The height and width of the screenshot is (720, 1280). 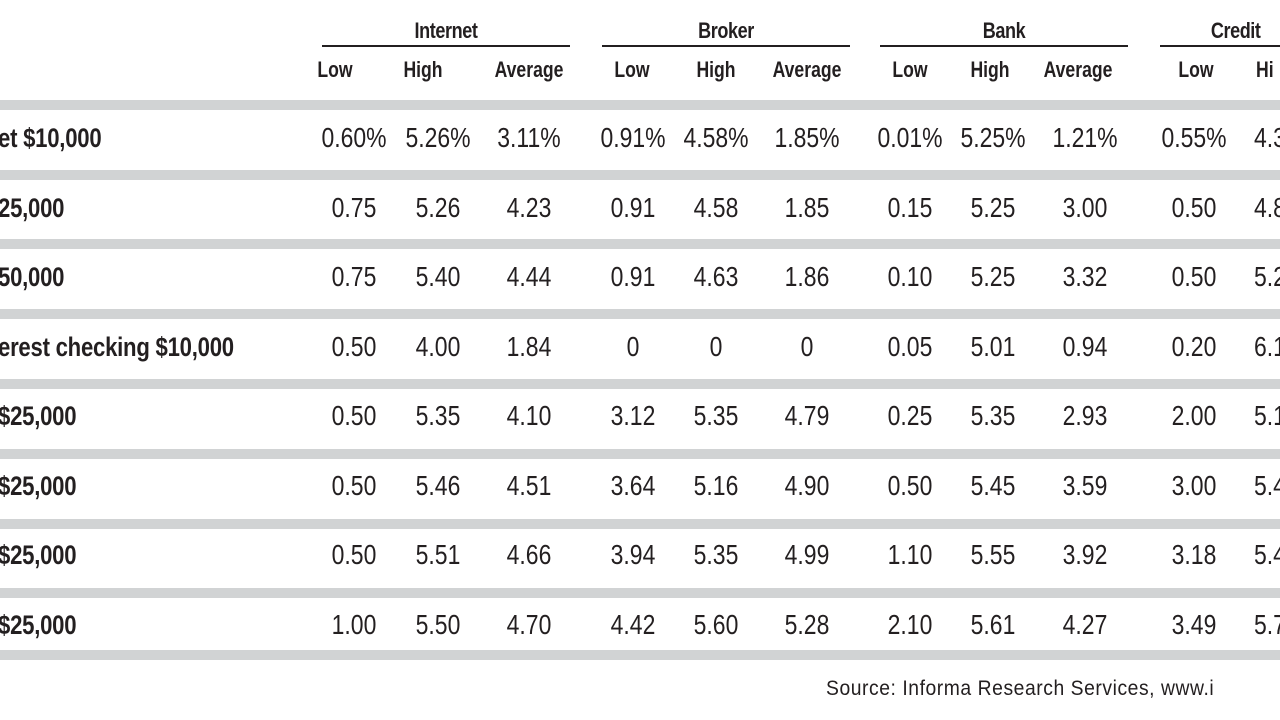 I want to click on subheader-broker-average: Average, so click(x=807, y=69).